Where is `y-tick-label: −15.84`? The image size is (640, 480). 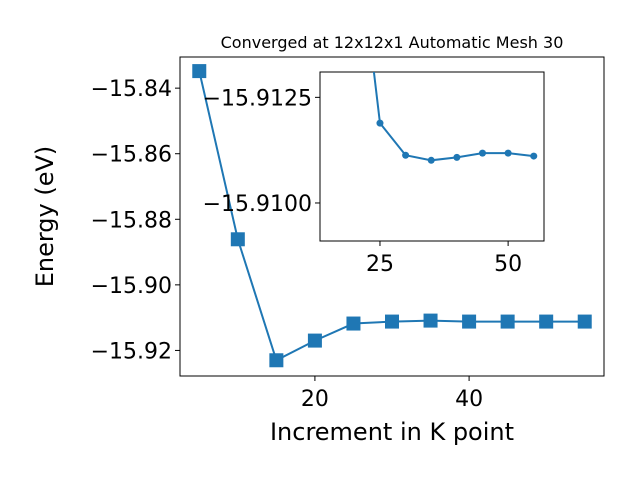 y-tick-label: −15.84 is located at coordinates (131, 89).